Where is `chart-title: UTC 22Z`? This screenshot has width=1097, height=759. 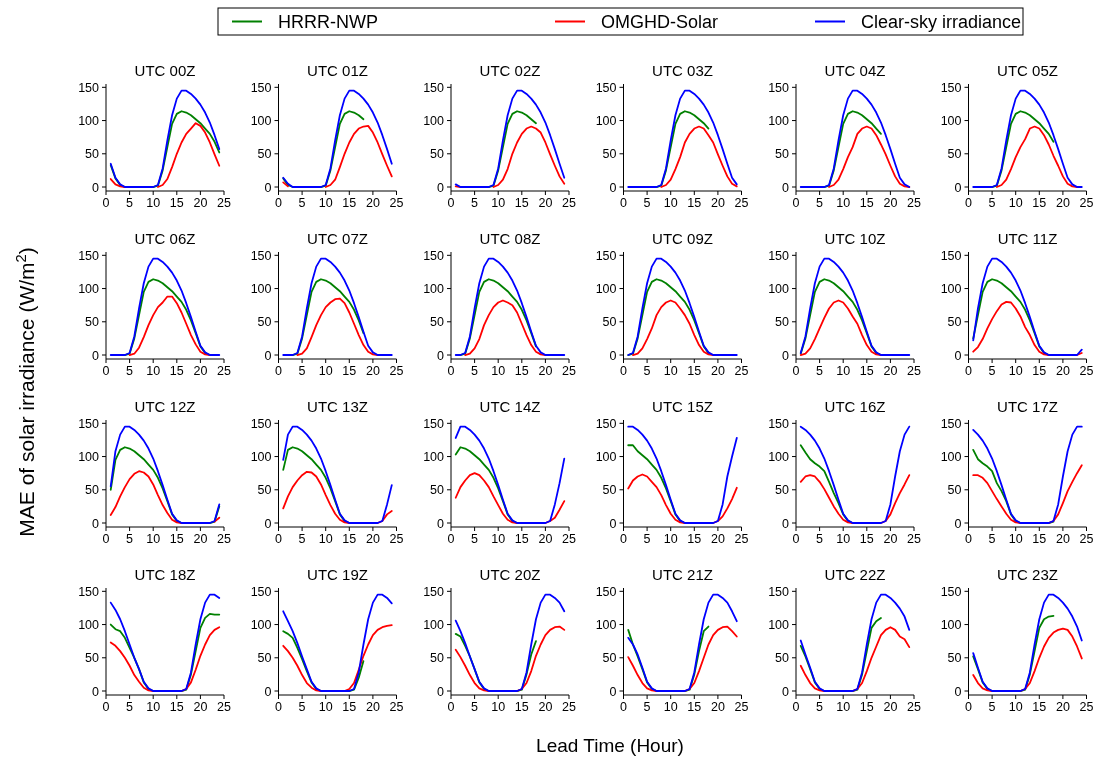
chart-title: UTC 22Z is located at coordinates (855, 574).